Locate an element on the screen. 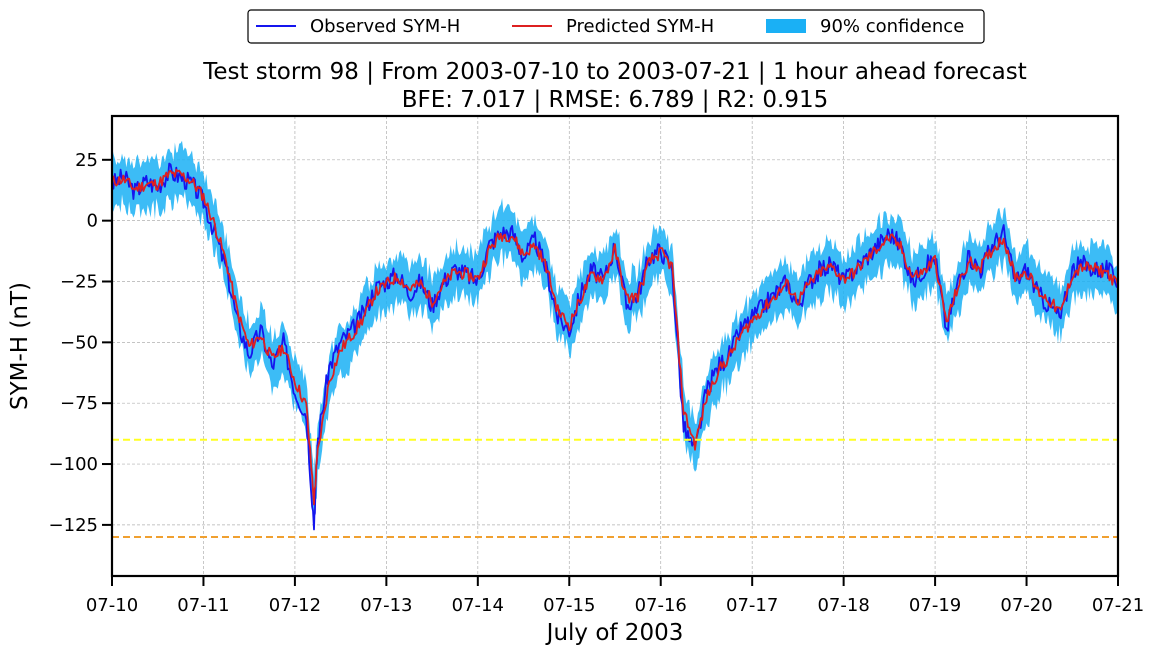  y-tick-label: −50 is located at coordinates (79, 342).